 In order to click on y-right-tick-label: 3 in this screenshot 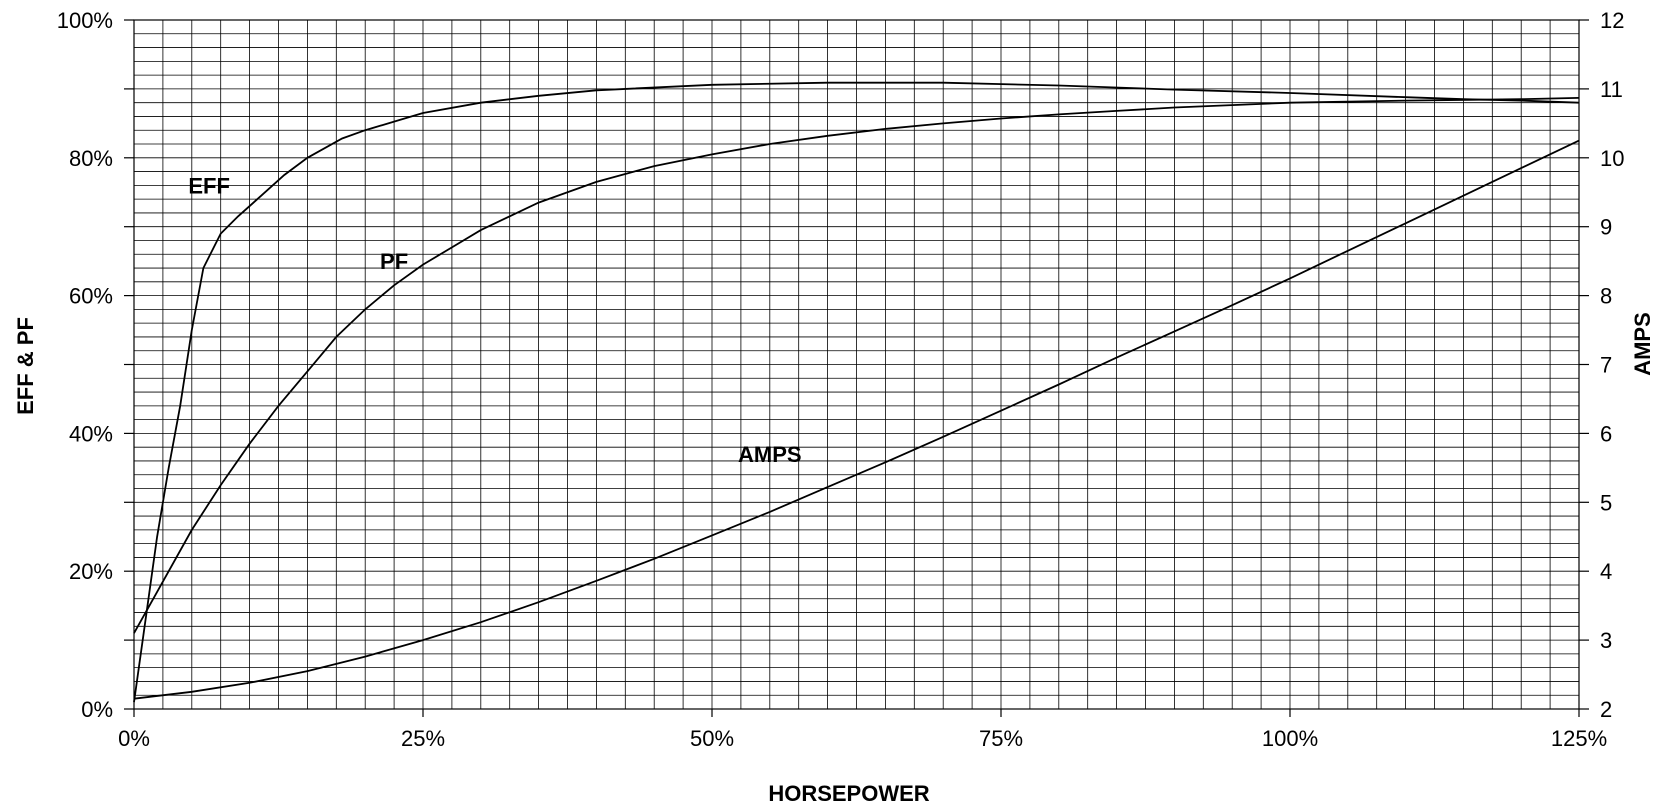, I will do `click(1606, 640)`.